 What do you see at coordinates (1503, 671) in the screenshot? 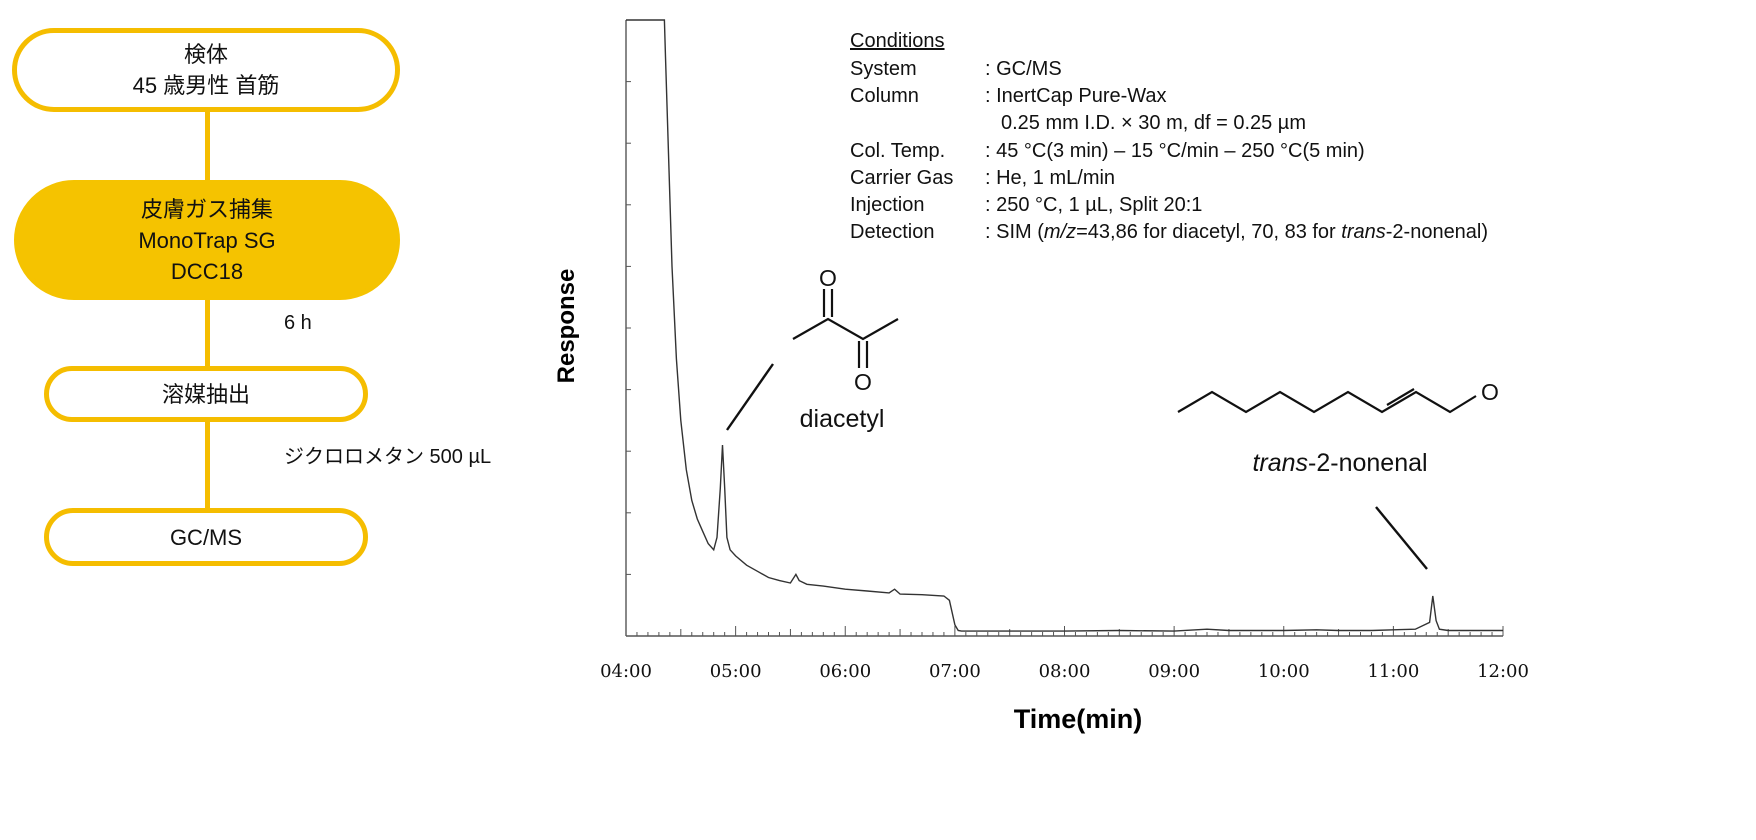
I see `x-tick-label: 12:00` at bounding box center [1503, 671].